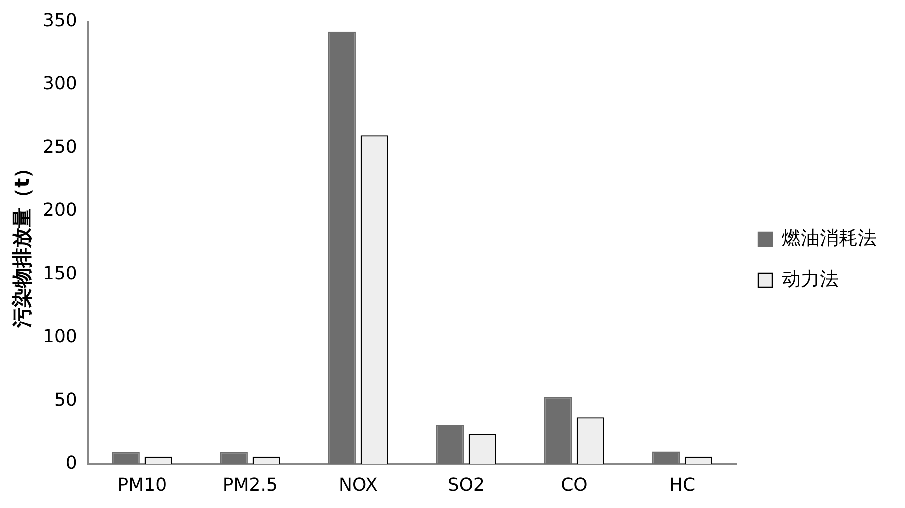 The width and height of the screenshot is (905, 508). What do you see at coordinates (60, 21) in the screenshot?
I see `y-tick-label: 350` at bounding box center [60, 21].